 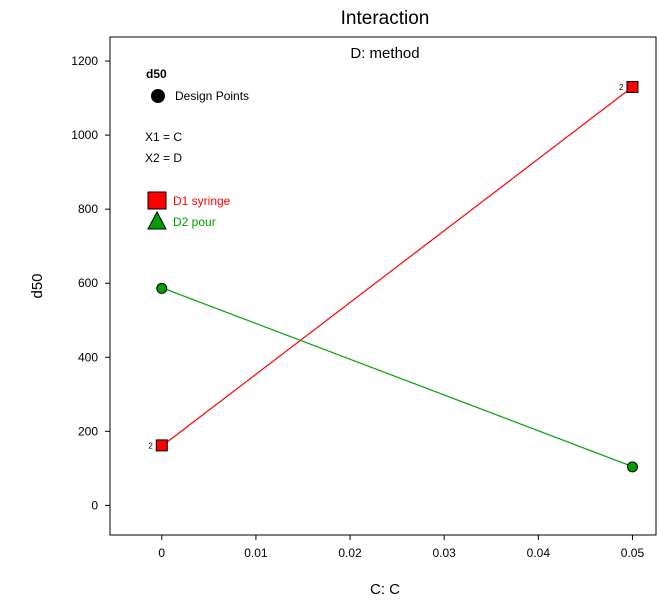 I want to click on x-axis: 0 0.01 0.02 0.03 0.04 0.05, so click(x=401, y=547).